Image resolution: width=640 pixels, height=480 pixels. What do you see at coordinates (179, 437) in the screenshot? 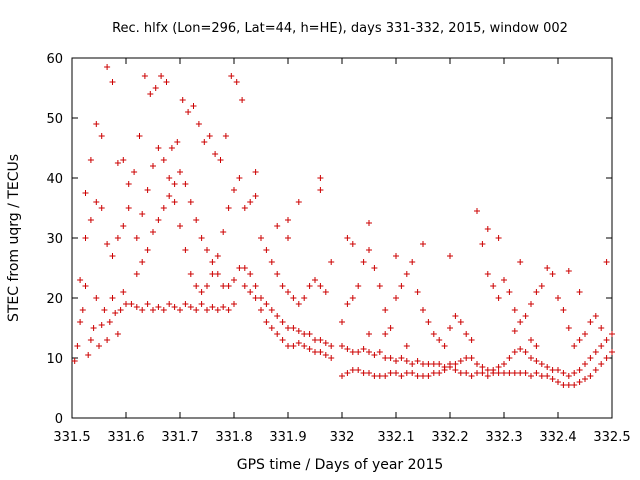
I see `x-tick-label: 331.7` at bounding box center [179, 437].